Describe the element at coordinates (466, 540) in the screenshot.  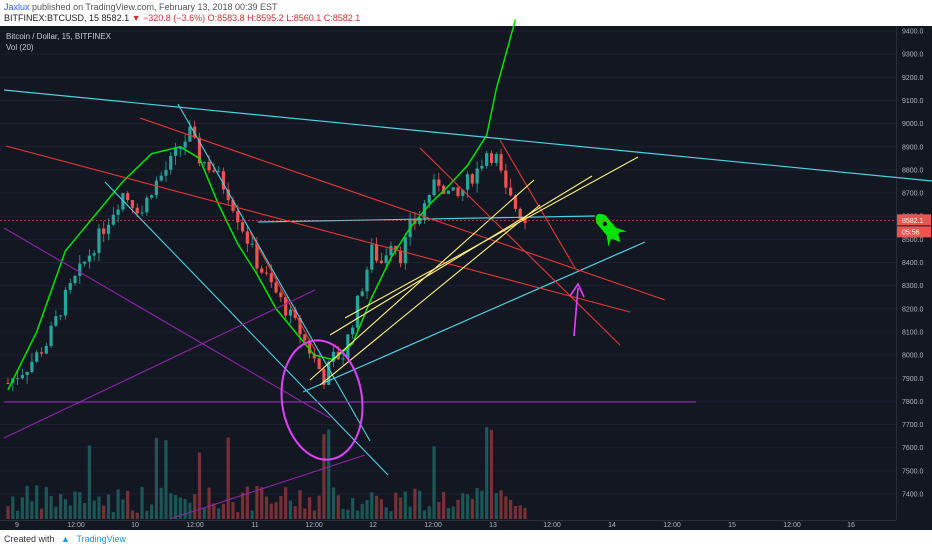
I see `footer-bar: Created with ▲ TradingView` at that location.